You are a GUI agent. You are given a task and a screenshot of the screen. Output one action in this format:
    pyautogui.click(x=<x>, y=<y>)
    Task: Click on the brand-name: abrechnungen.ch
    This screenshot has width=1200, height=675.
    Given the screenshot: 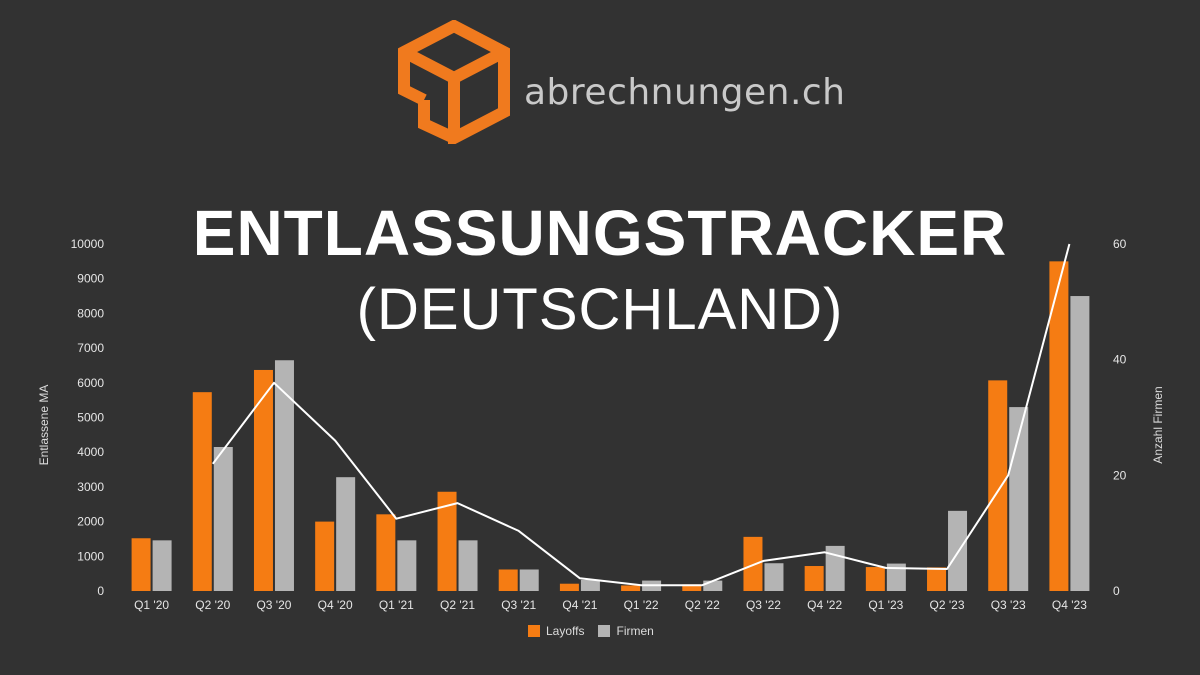 What is the action you would take?
    pyautogui.click(x=685, y=92)
    